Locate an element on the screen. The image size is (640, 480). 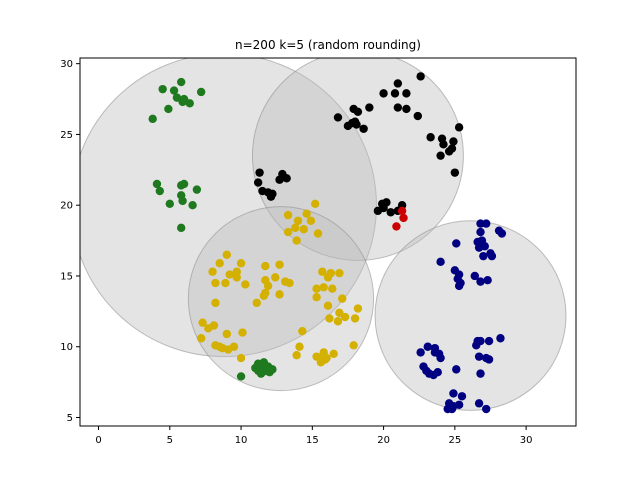
y-tick-label: 10 is located at coordinates (66, 347).